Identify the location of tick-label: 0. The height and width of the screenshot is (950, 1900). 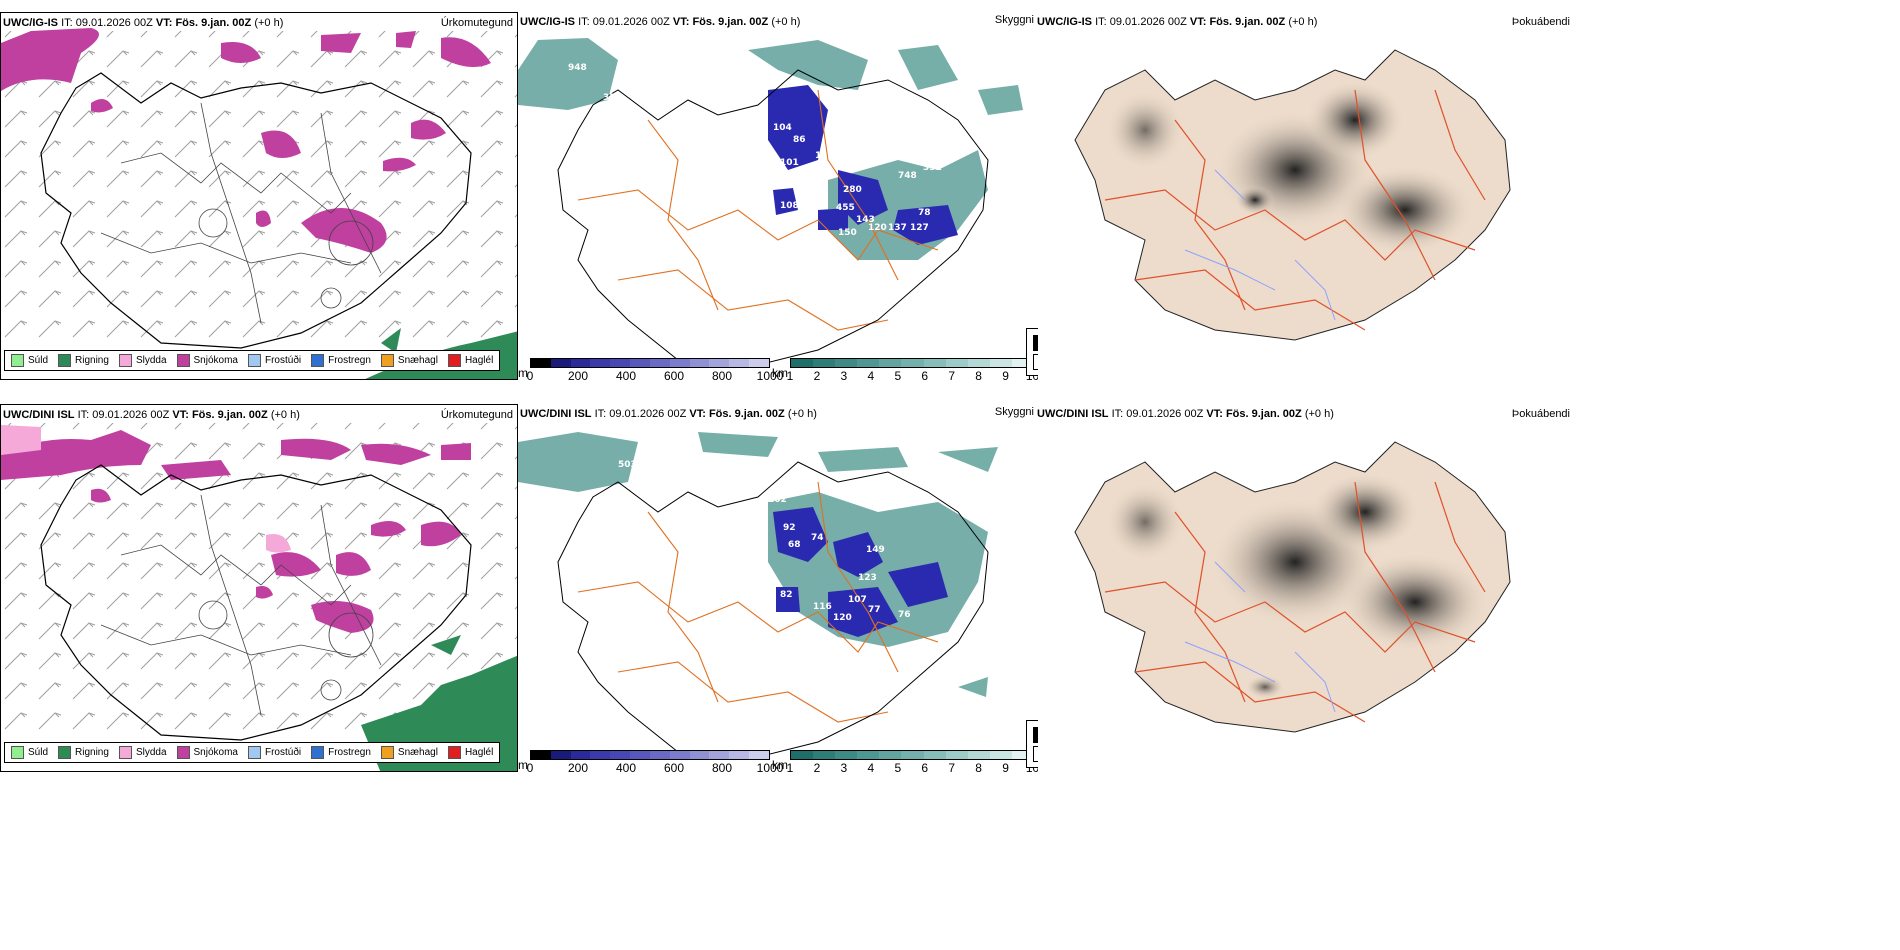
(530, 374).